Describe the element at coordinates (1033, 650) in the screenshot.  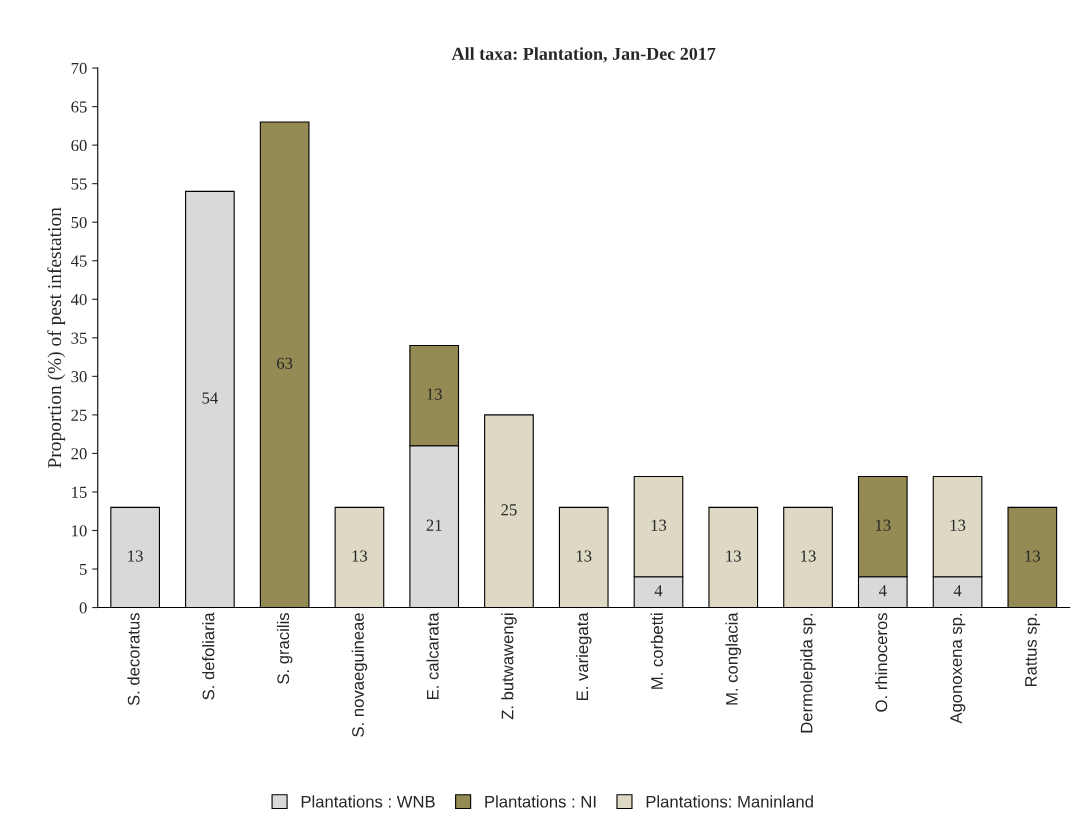
I see `x-tick-label: Rattus sp.` at that location.